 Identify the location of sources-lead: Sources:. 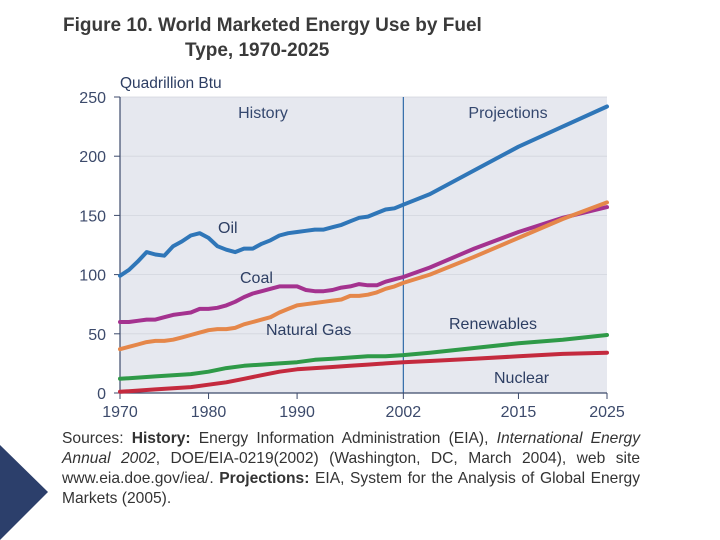
(97, 438).